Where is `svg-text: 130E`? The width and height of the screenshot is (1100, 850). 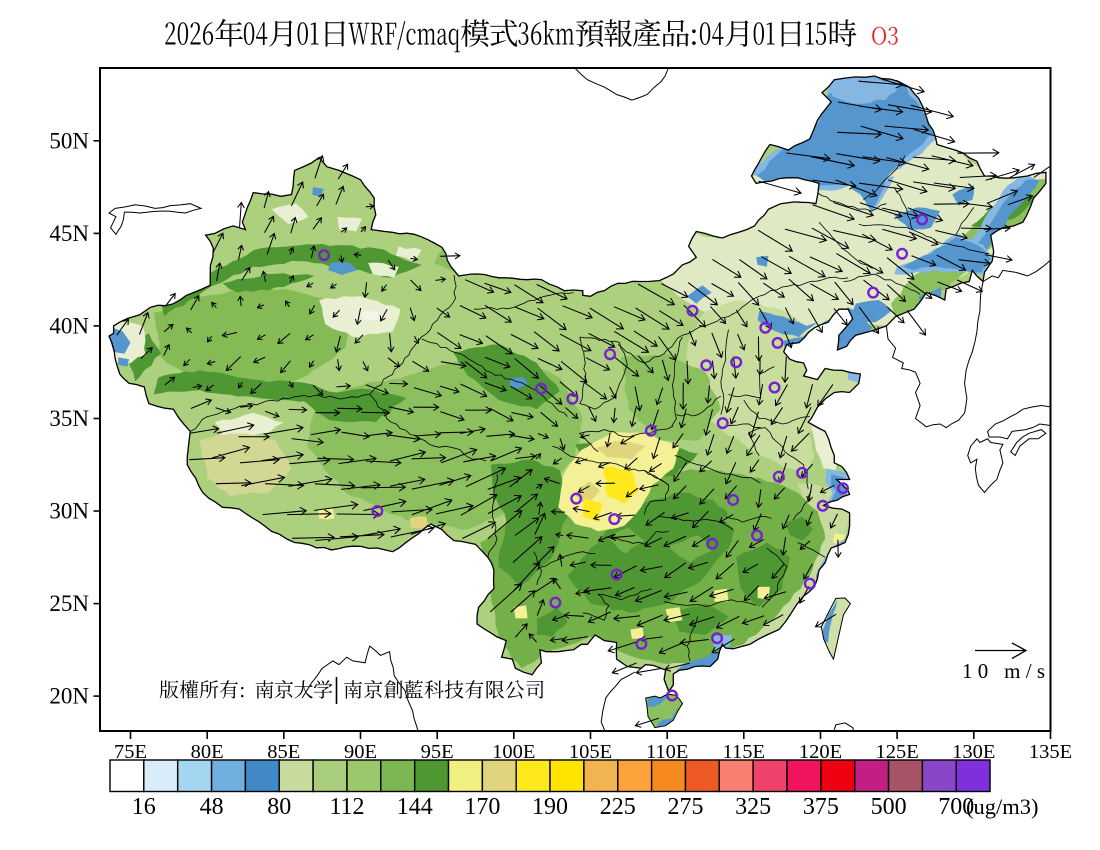
svg-text: 130E is located at coordinates (973, 752).